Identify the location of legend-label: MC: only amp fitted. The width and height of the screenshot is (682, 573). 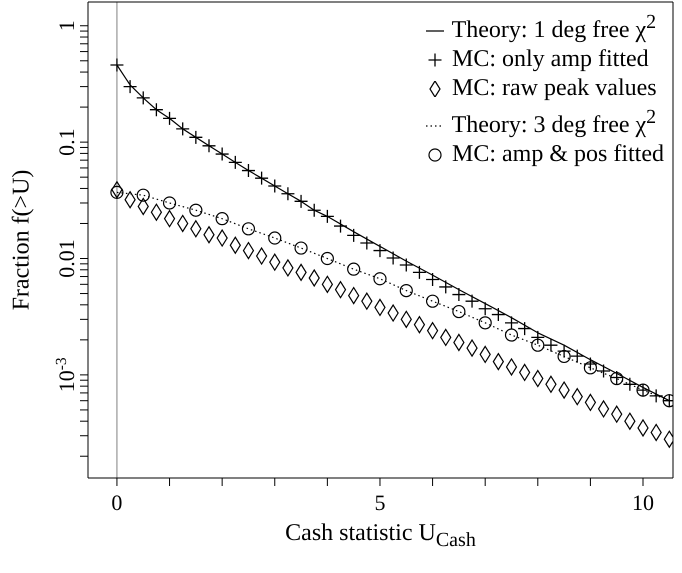
(550, 59).